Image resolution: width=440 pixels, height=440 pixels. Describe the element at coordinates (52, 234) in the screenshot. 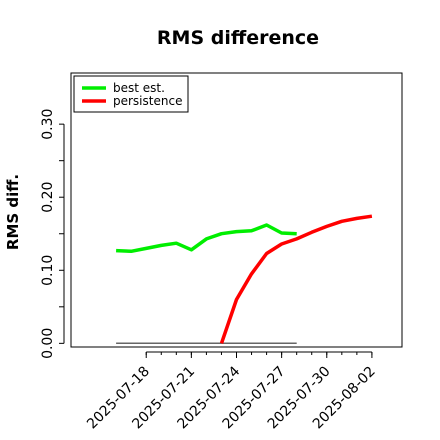

I see `y-axis: 0.00 0.10 0.20 0.30` at that location.